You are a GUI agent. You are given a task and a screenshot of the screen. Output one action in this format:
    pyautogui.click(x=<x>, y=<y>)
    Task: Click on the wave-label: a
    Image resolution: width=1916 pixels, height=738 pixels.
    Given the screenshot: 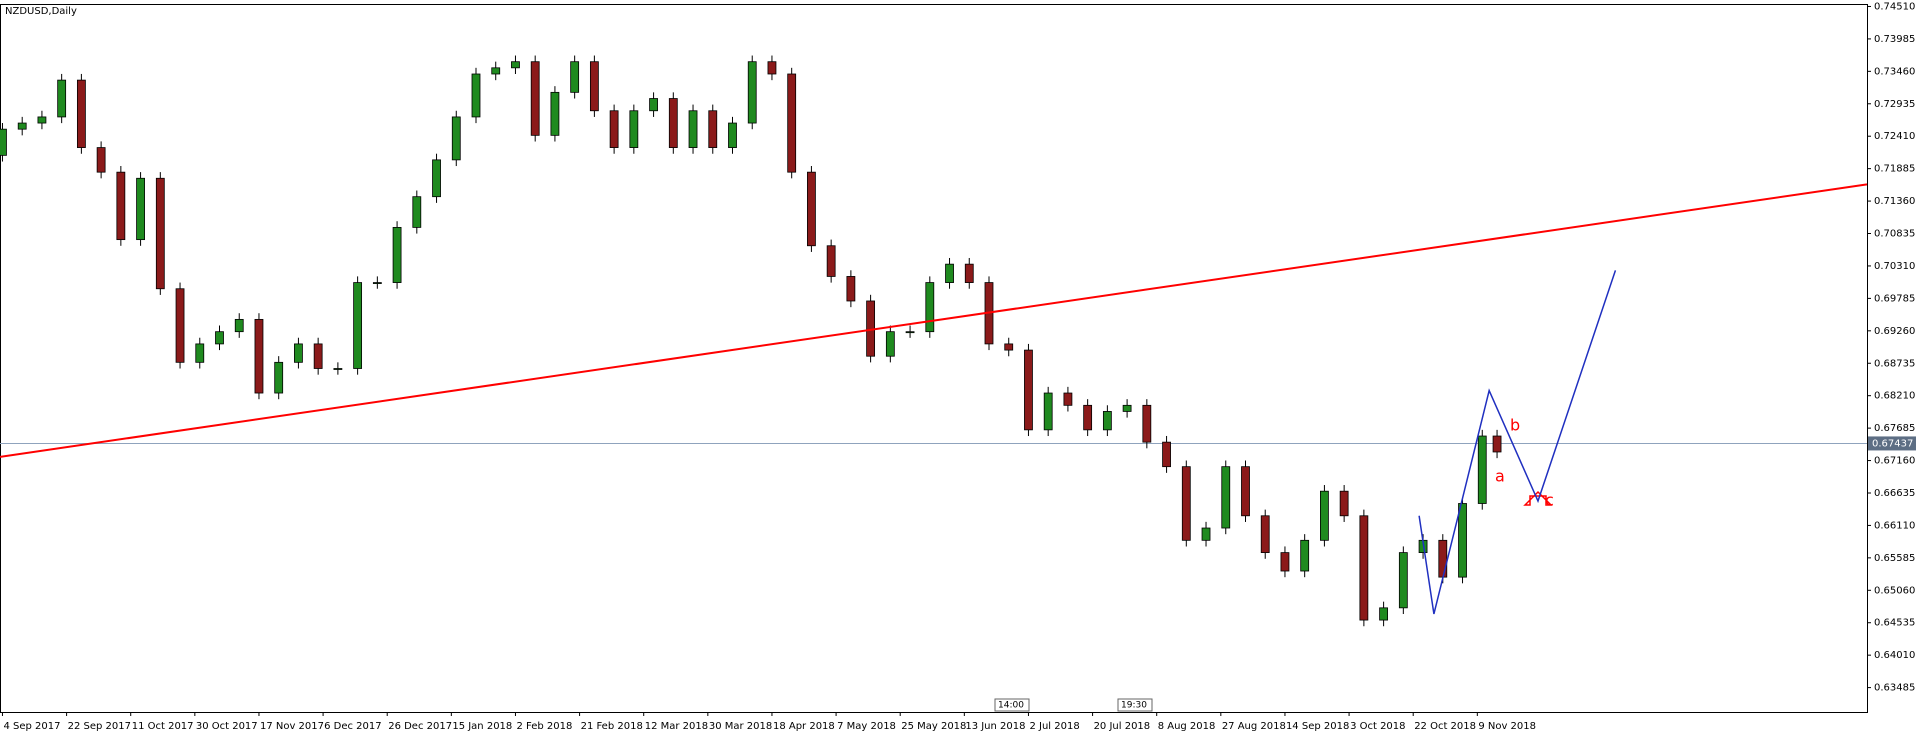 What is the action you would take?
    pyautogui.click(x=1500, y=476)
    